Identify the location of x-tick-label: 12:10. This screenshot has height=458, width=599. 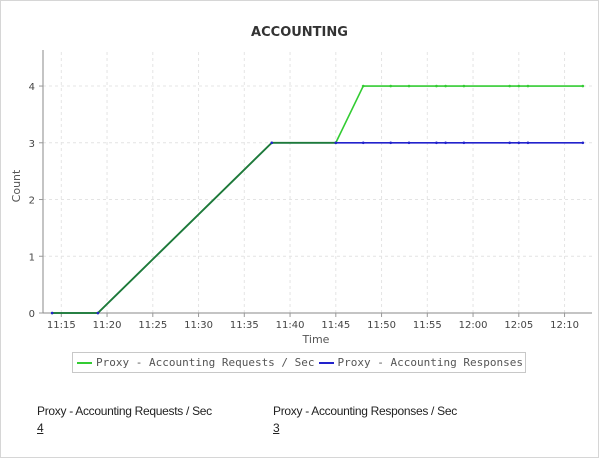
(564, 325).